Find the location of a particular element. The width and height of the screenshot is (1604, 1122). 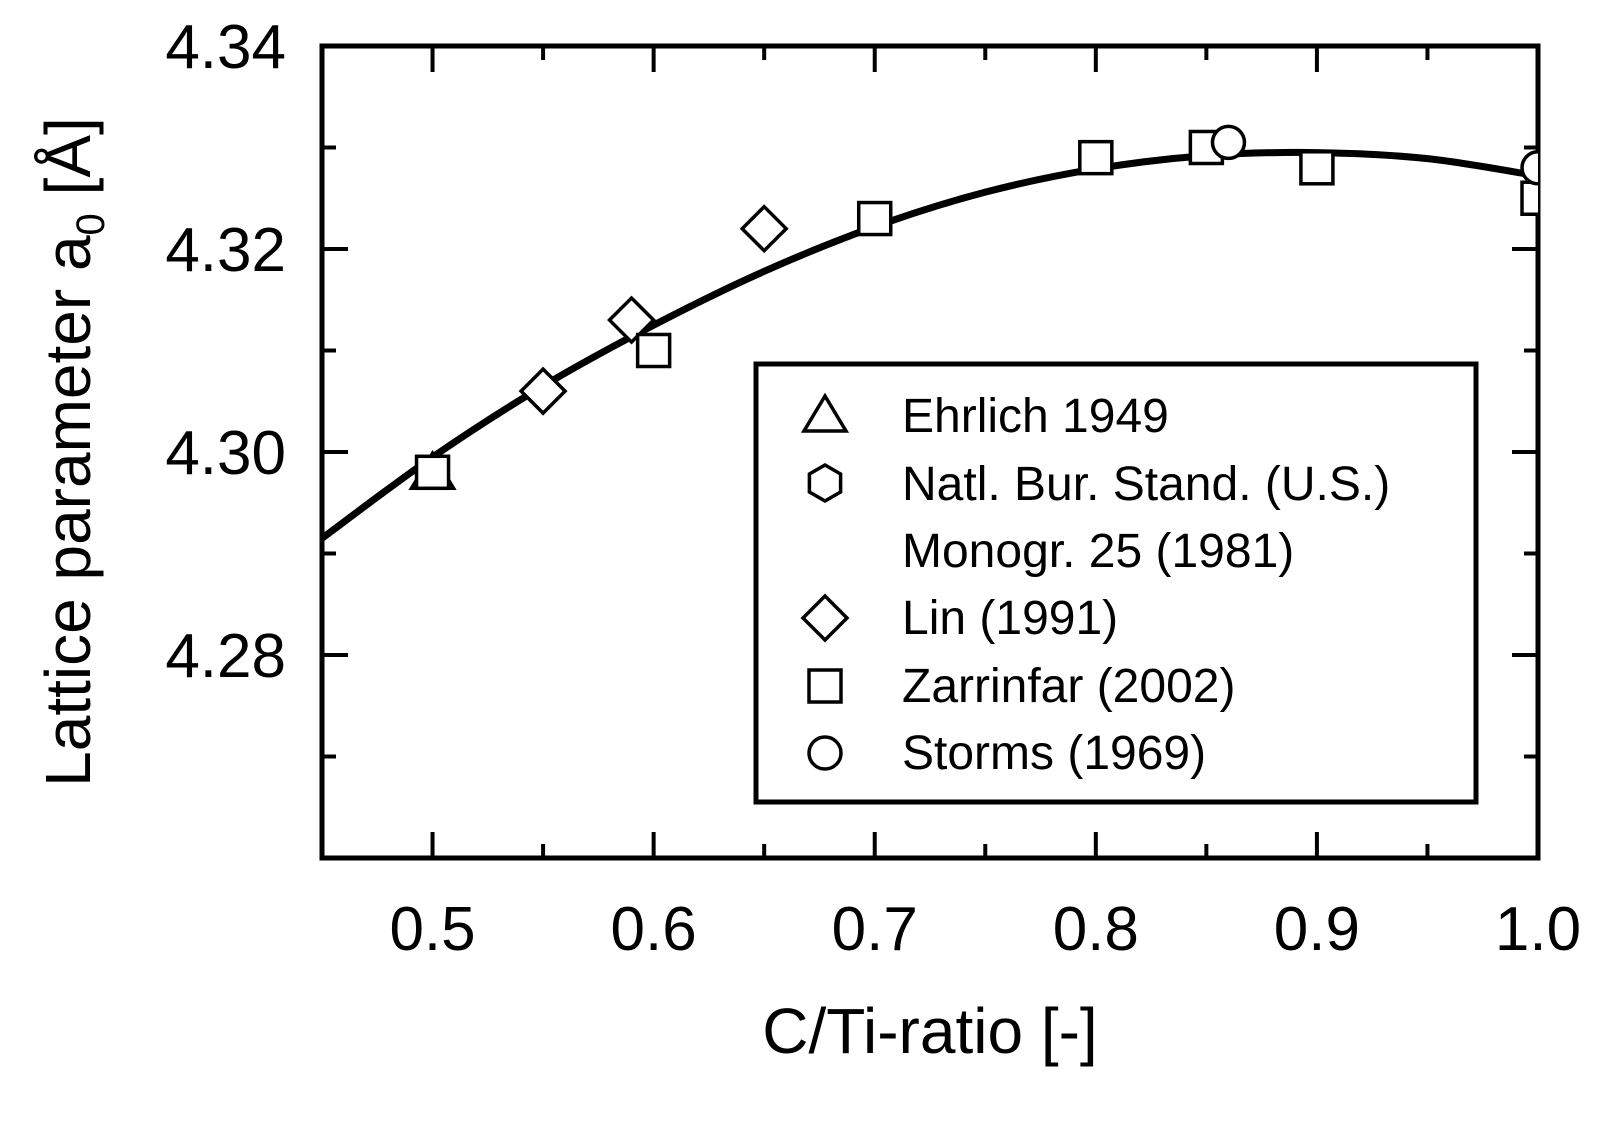

y-tick-label: 4.28 is located at coordinates (225, 656).